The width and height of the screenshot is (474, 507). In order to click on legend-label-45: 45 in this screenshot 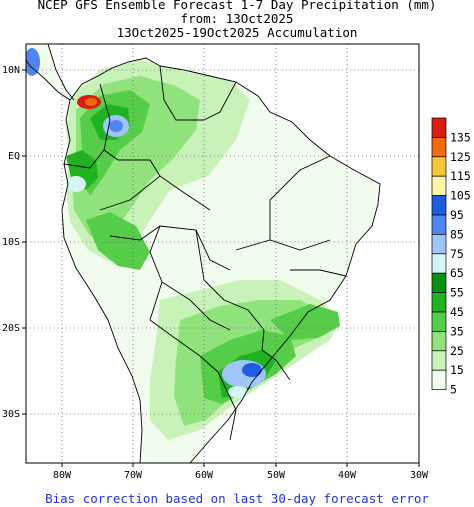, I will do `click(457, 312)`.